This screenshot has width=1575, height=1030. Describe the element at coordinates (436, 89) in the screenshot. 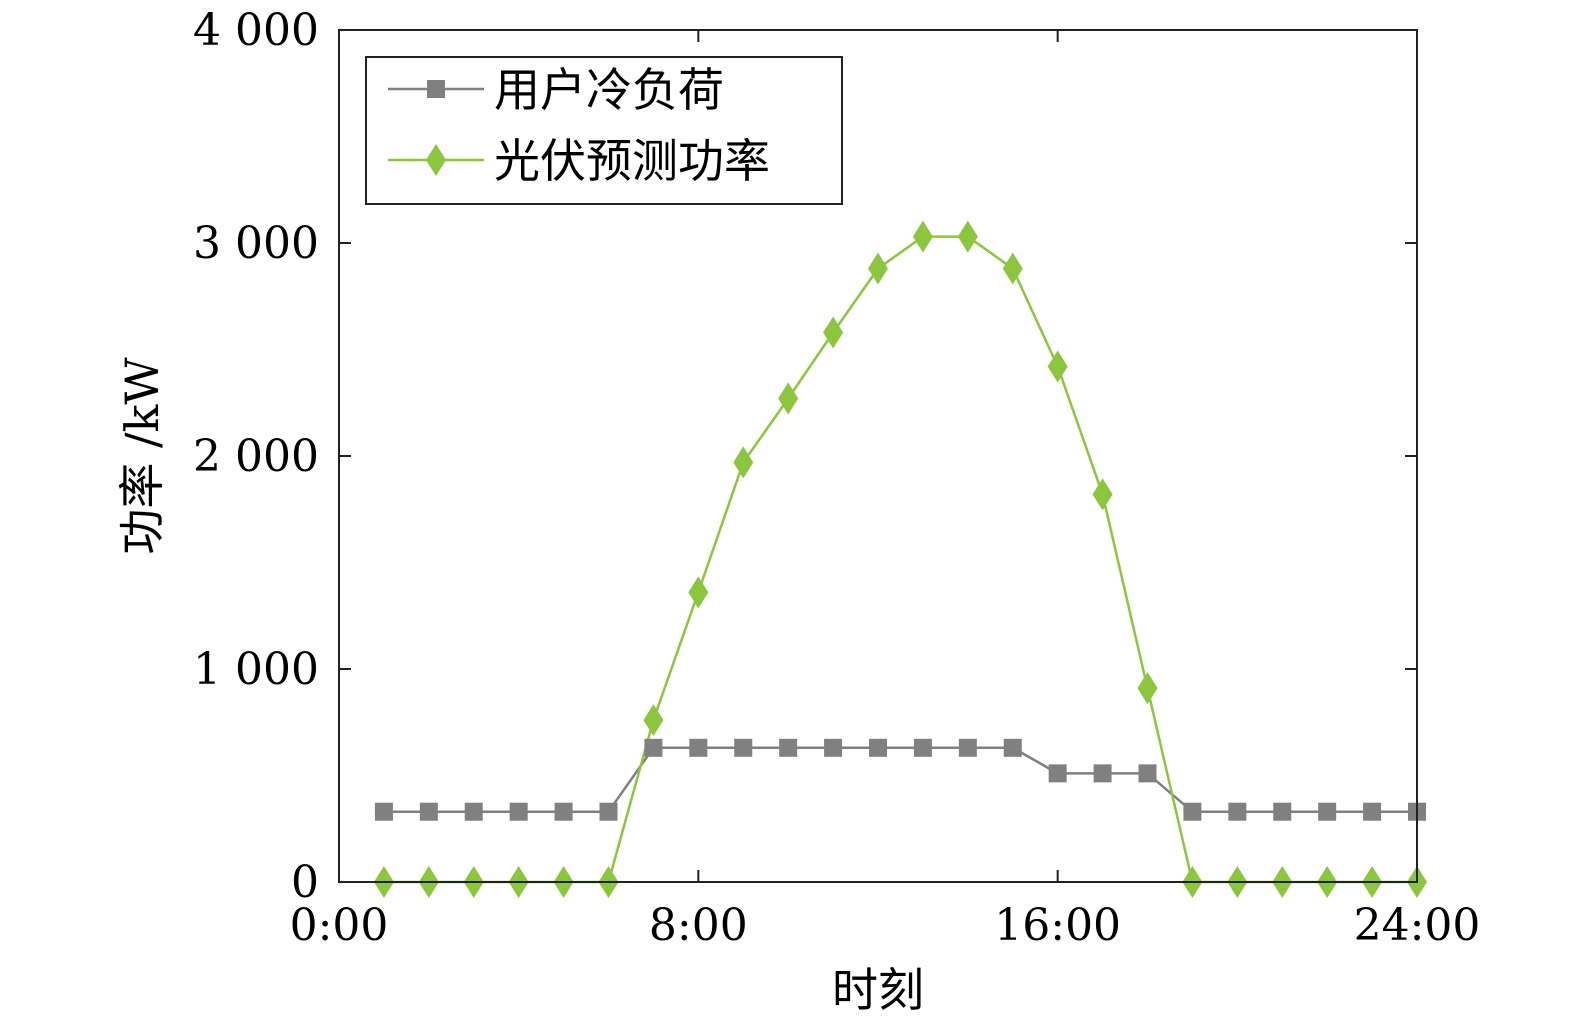

I see `legend-marker-square` at that location.